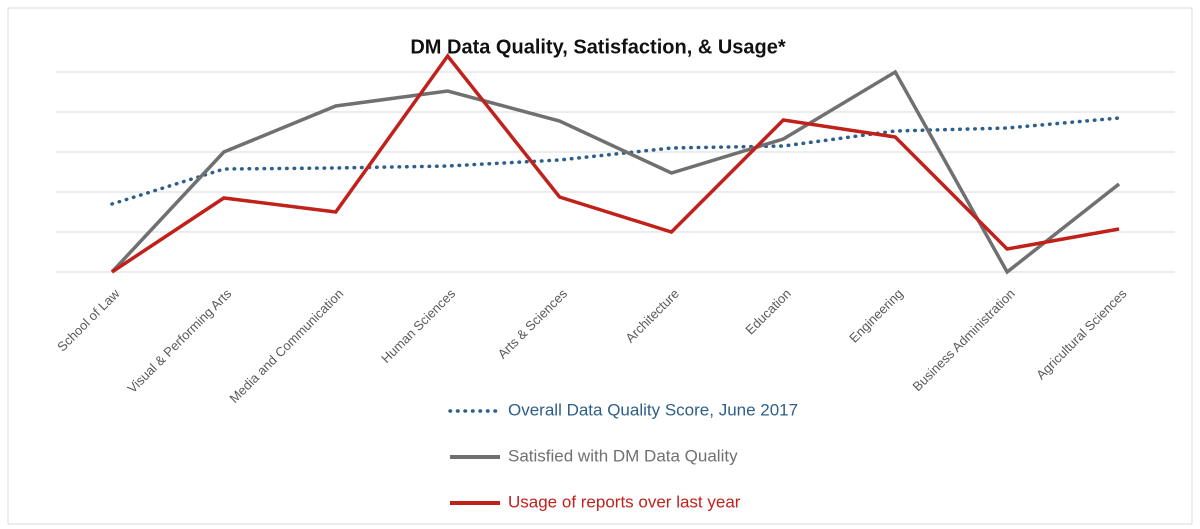  What do you see at coordinates (597, 47) in the screenshot?
I see `chart-title: DM Data Quality, Satisfaction, & Usage*` at bounding box center [597, 47].